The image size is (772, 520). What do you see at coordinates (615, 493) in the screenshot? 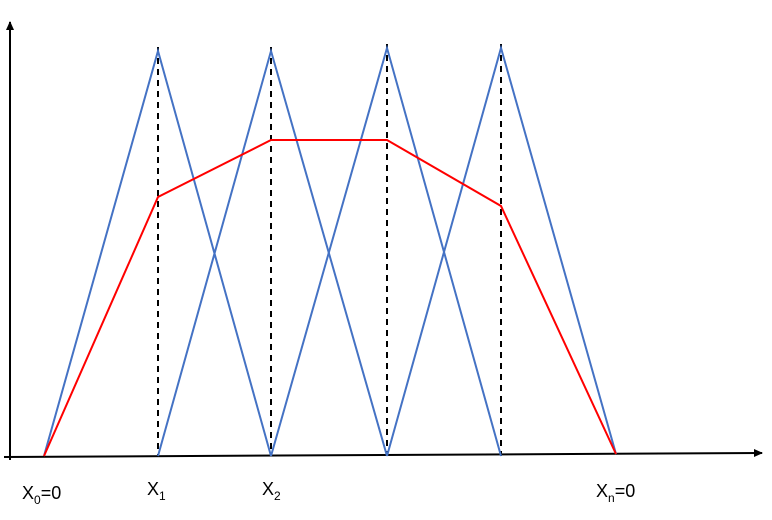
I see `label-xn: Xn=0` at bounding box center [615, 493].